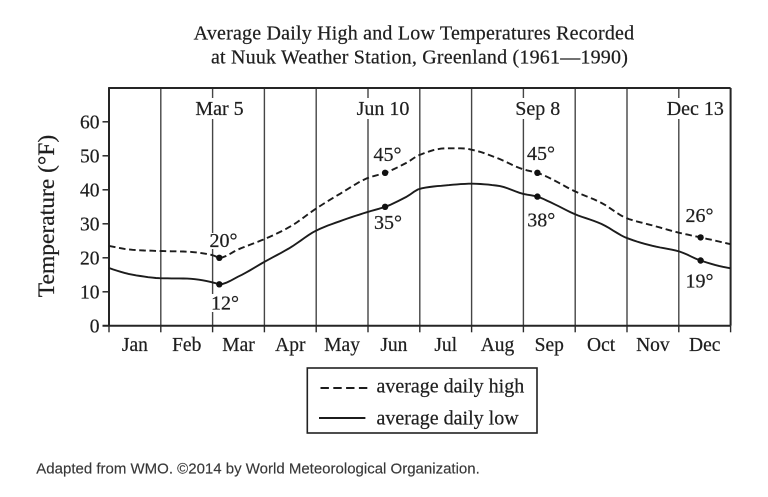 The image size is (768, 497). What do you see at coordinates (47, 216) in the screenshot?
I see `svg-text: Temperature (°F)` at bounding box center [47, 216].